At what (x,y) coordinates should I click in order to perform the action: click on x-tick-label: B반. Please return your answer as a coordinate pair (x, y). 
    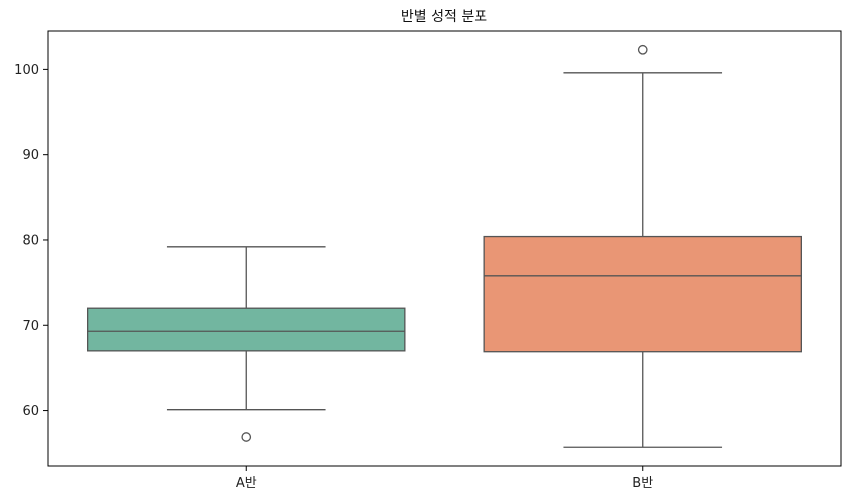
    Looking at the image, I should click on (642, 483).